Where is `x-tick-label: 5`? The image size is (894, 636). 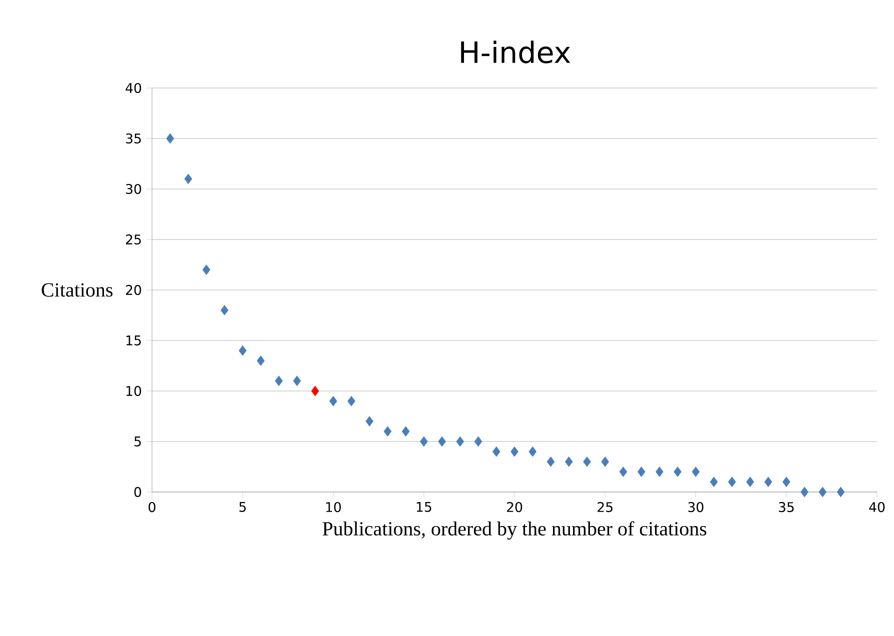 x-tick-label: 5 is located at coordinates (242, 507).